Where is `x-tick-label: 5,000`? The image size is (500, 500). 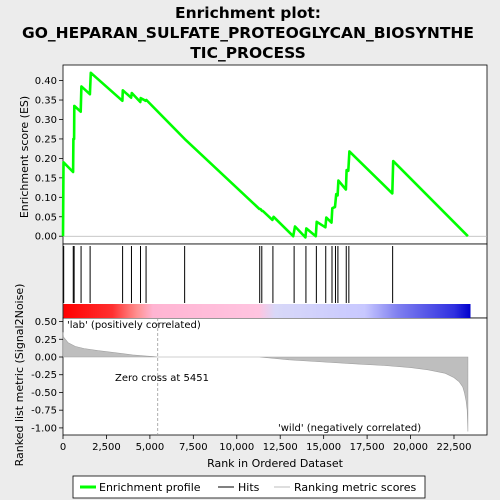 x-tick-label: 5,000 is located at coordinates (150, 447).